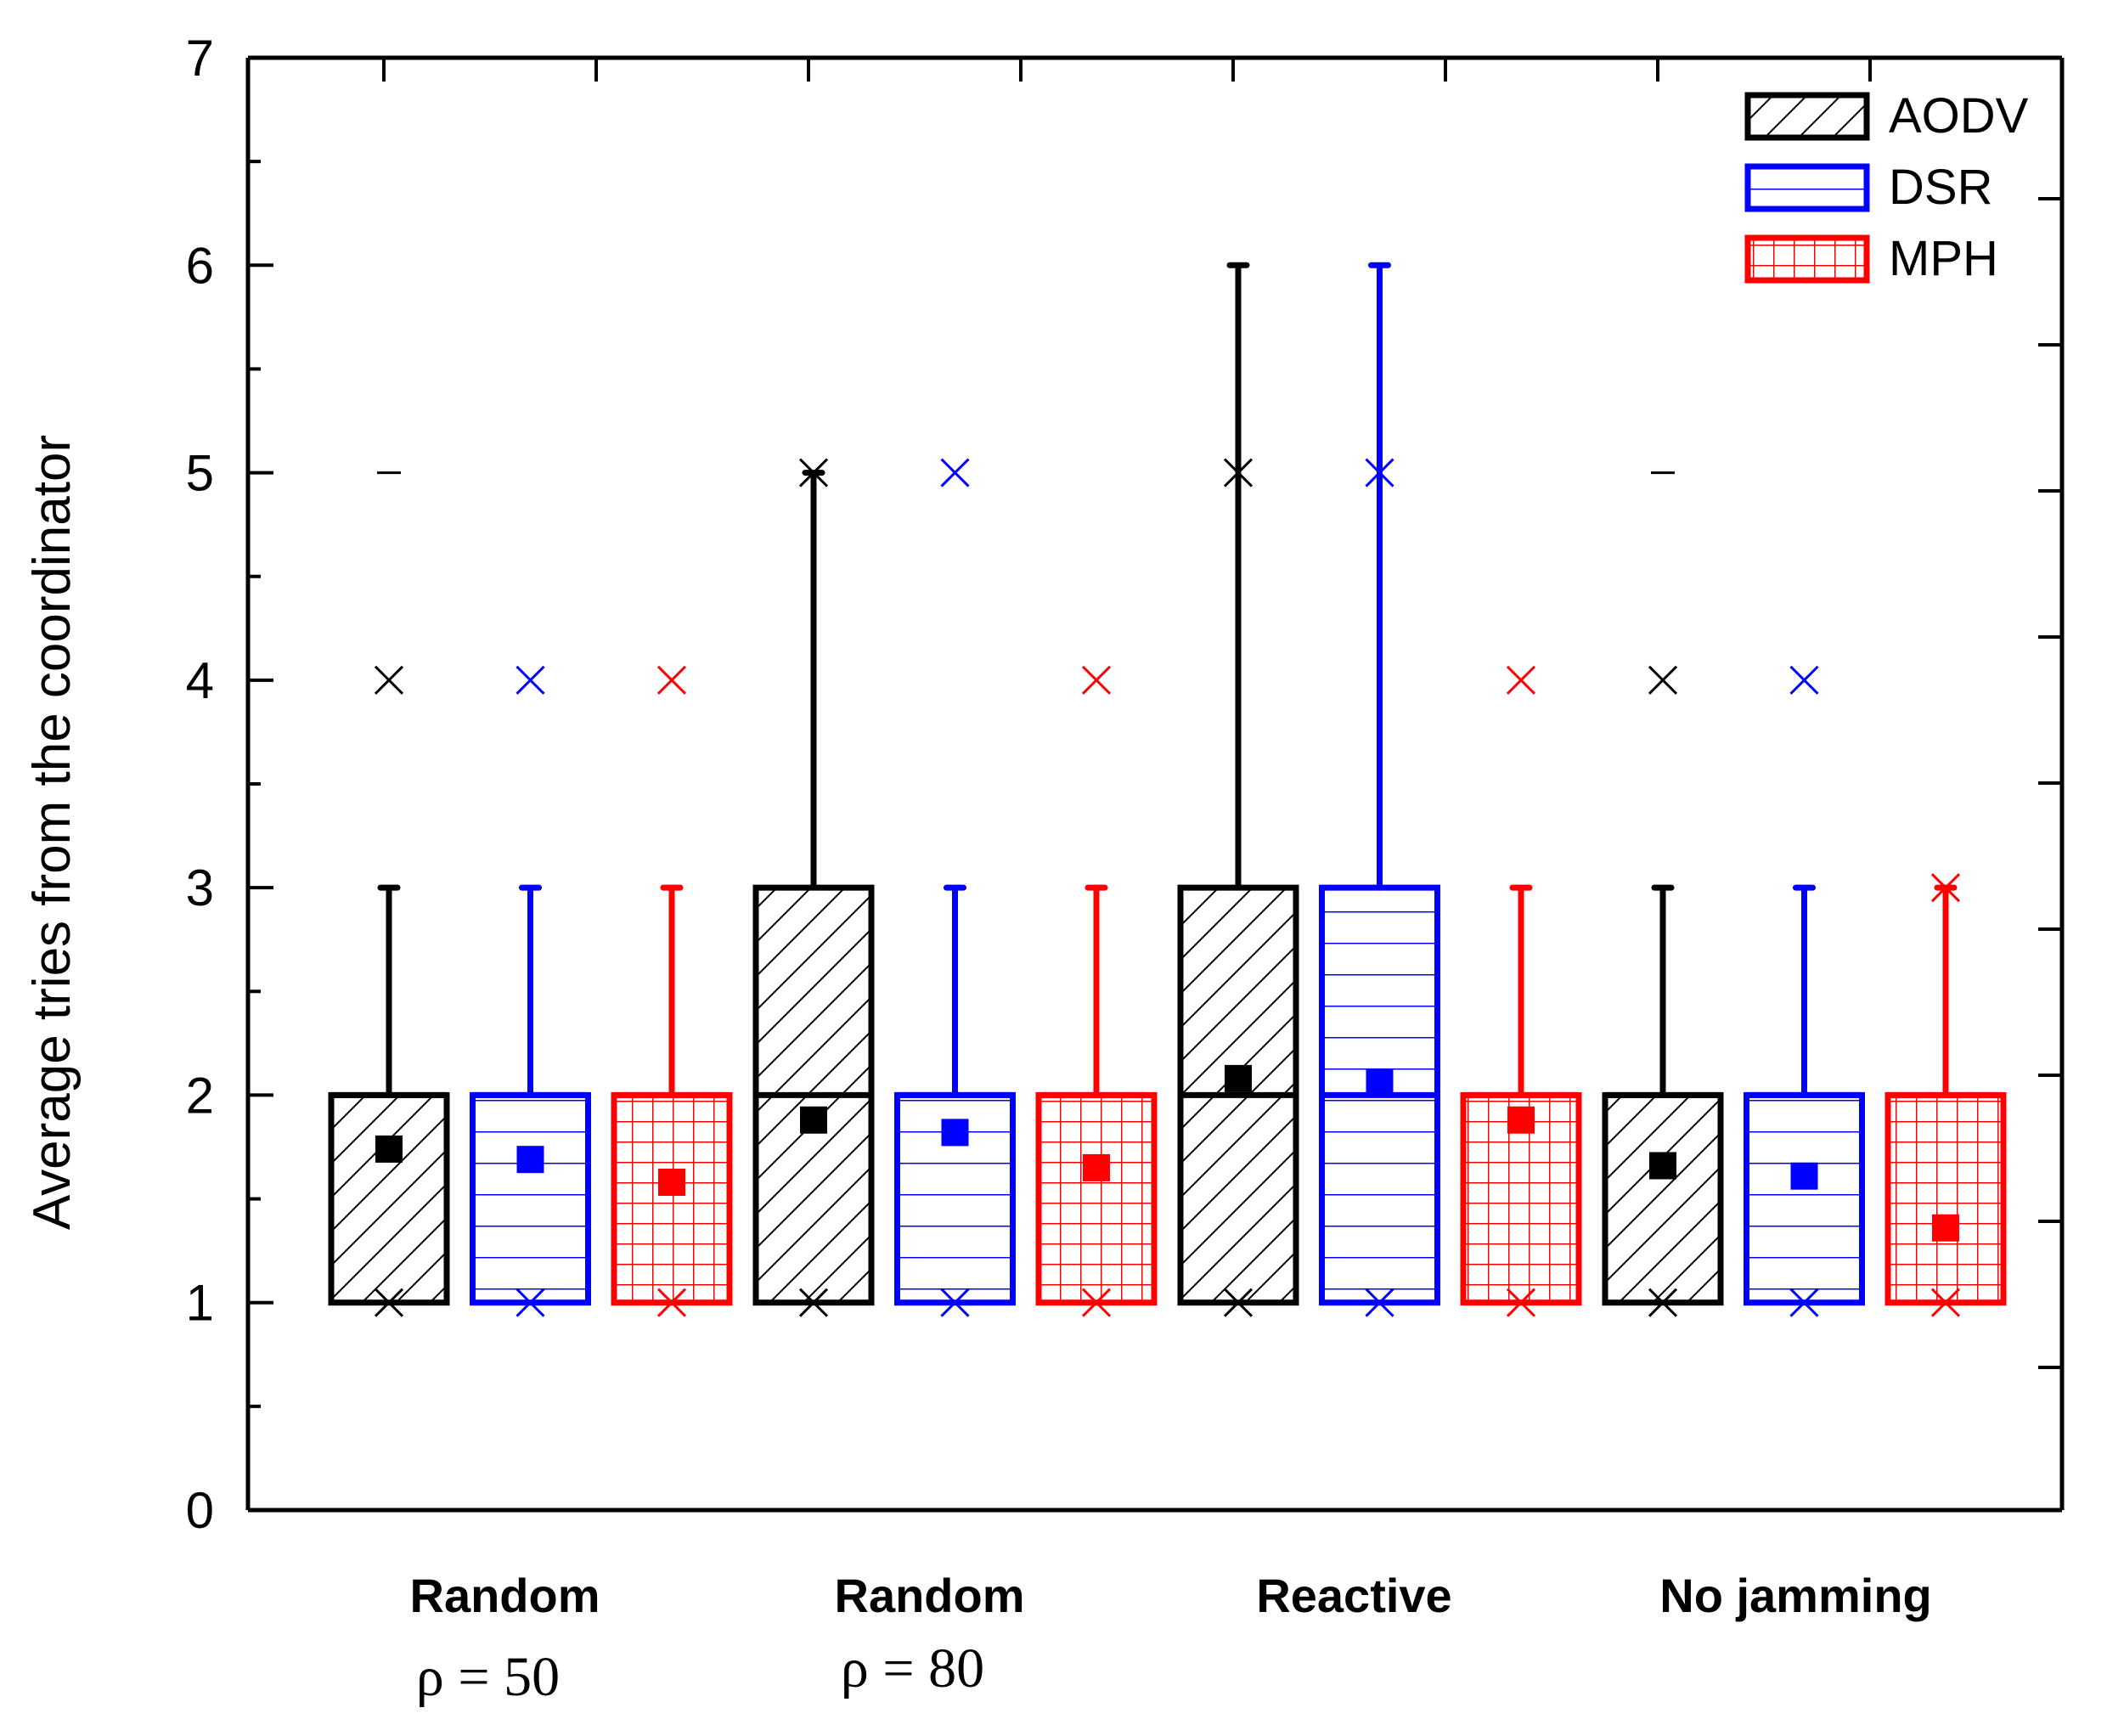  What do you see at coordinates (1354, 1595) in the screenshot?
I see `group-label: Reactive` at bounding box center [1354, 1595].